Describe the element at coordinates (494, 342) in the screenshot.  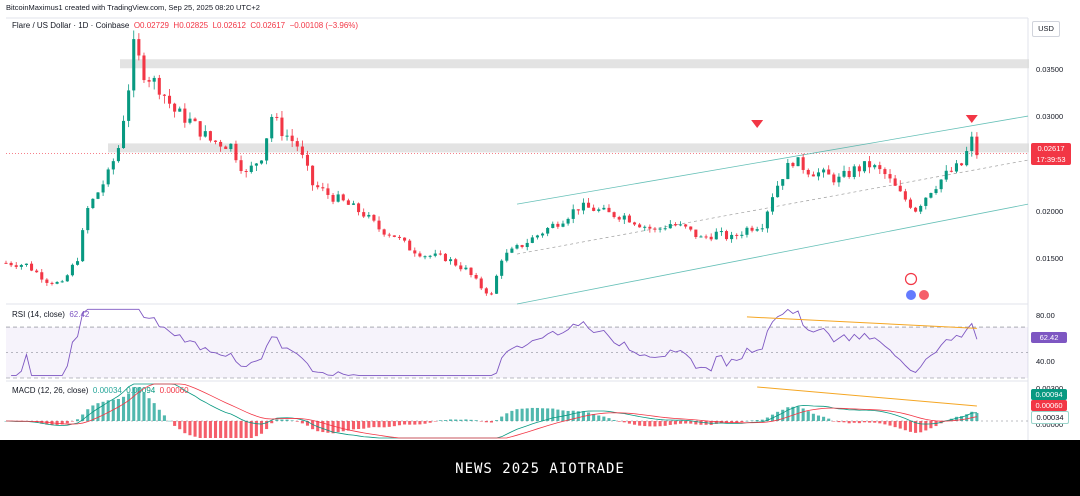
I see `rsi-line` at that location.